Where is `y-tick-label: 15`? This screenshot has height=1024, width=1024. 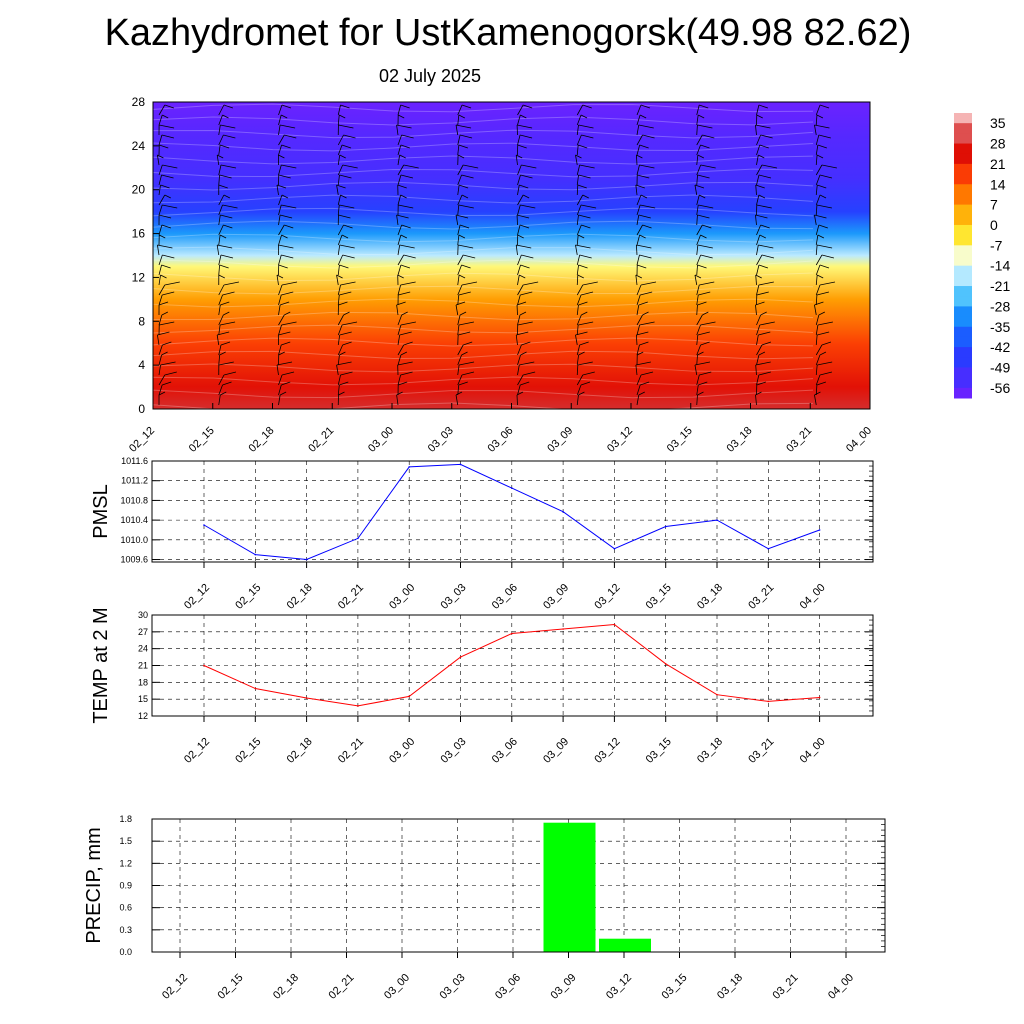 y-tick-label: 15 is located at coordinates (143, 699).